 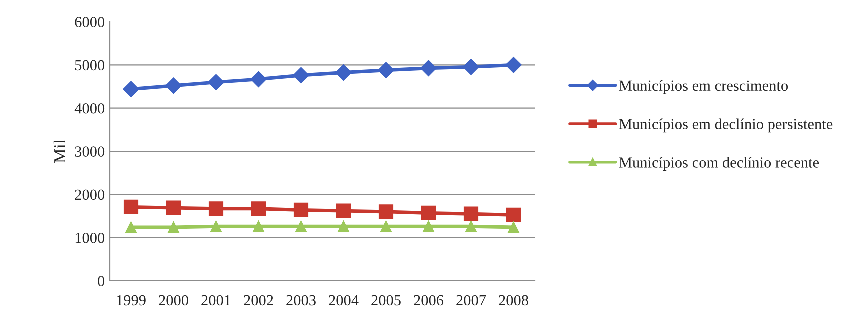 I want to click on y-tick-label: 0, so click(x=101, y=281).